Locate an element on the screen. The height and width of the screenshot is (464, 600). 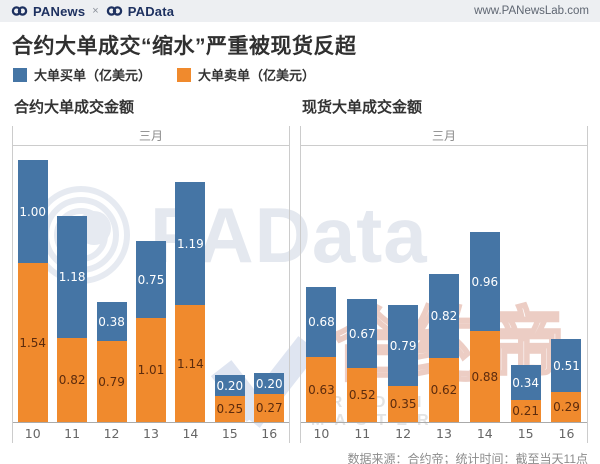
sell-segment: 1.54 is located at coordinates (32, 342).